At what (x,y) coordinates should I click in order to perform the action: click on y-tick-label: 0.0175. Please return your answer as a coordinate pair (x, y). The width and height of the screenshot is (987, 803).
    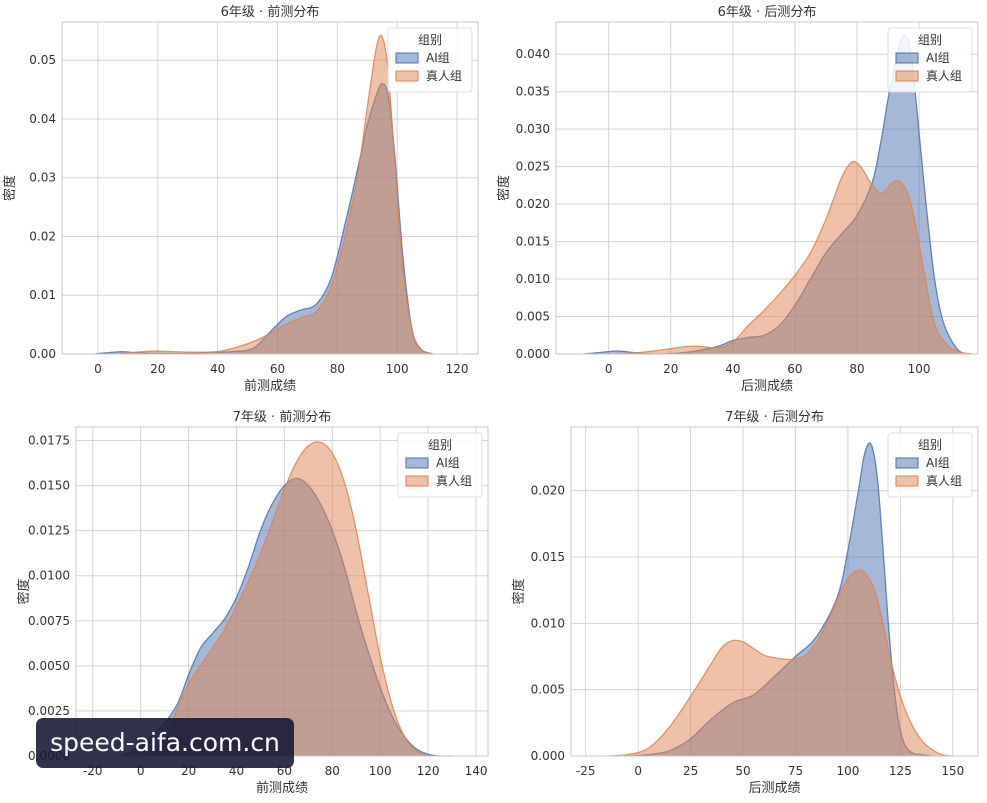
    Looking at the image, I should click on (49, 441).